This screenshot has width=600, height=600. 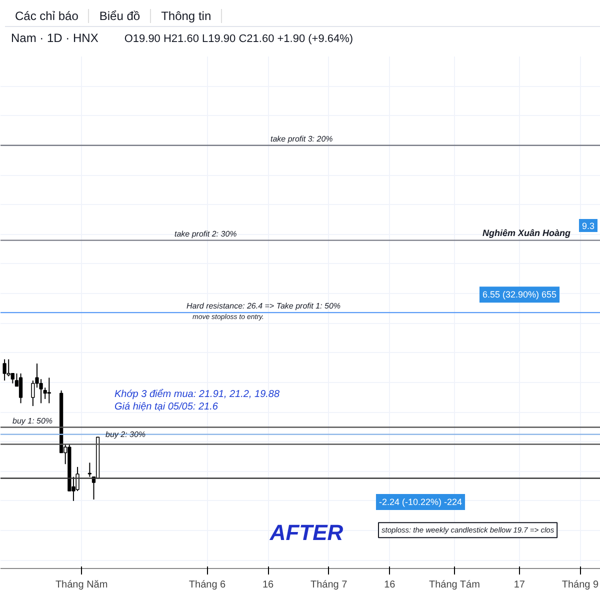 What do you see at coordinates (420, 501) in the screenshot?
I see `annotation: -2.24 (-10.22%) -224` at bounding box center [420, 501].